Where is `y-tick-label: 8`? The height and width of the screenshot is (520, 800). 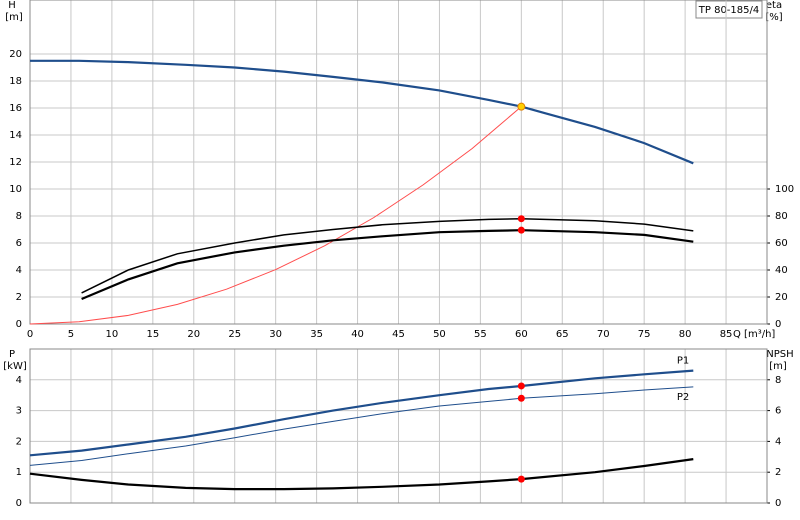
y-tick-label: 8 is located at coordinates (19, 216).